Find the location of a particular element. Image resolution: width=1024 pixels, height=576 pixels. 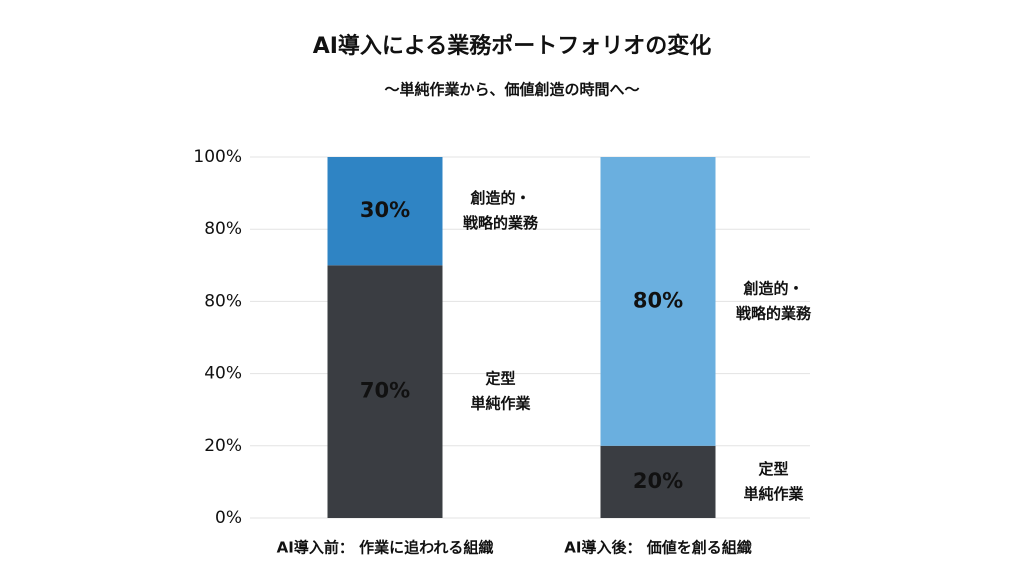

value-label: 70% is located at coordinates (385, 391).